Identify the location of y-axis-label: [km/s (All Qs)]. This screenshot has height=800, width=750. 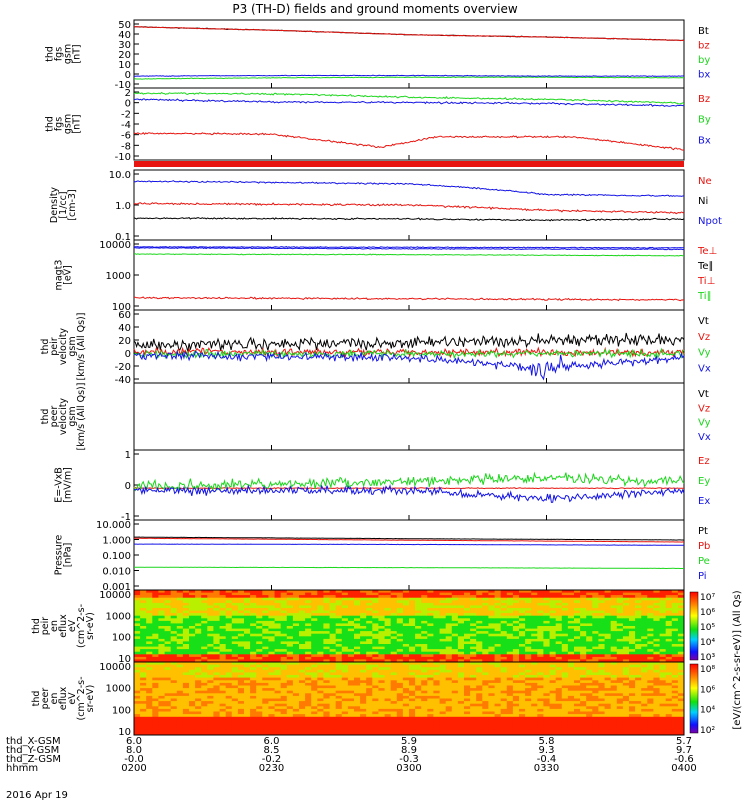
(81, 417).